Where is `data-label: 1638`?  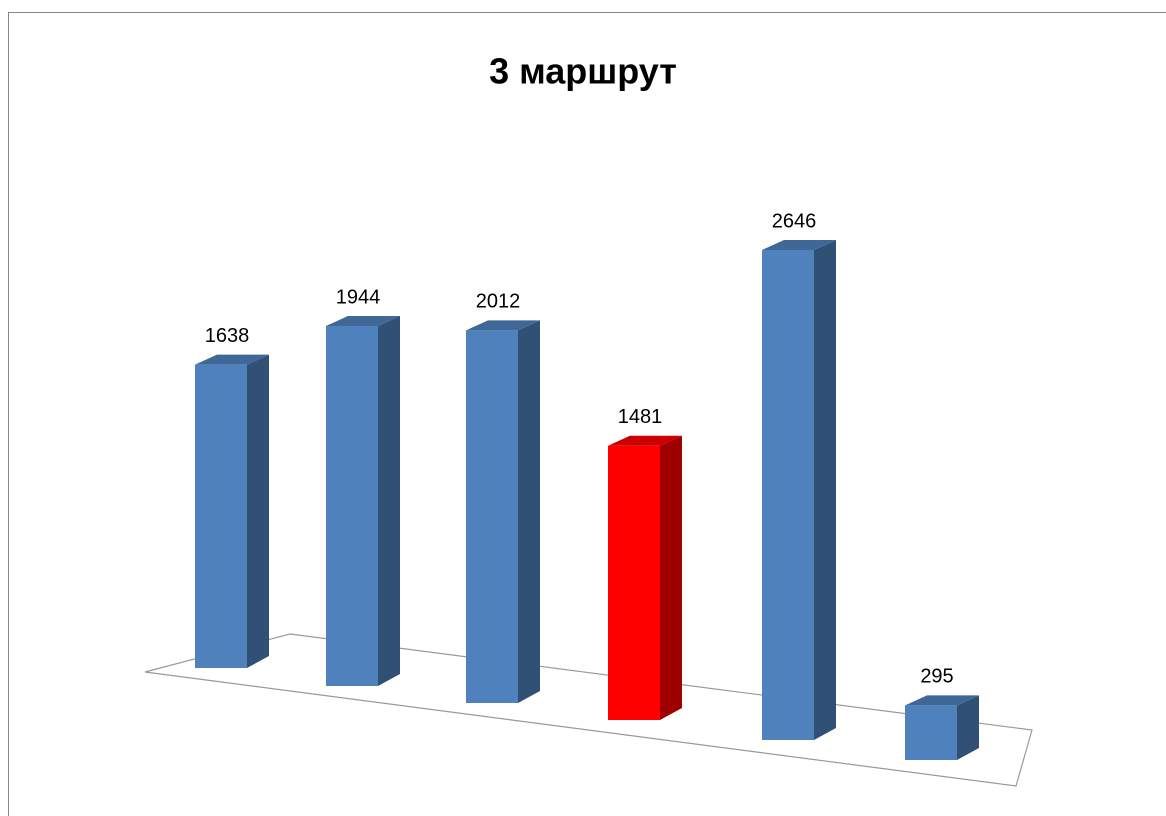
data-label: 1638 is located at coordinates (227, 336).